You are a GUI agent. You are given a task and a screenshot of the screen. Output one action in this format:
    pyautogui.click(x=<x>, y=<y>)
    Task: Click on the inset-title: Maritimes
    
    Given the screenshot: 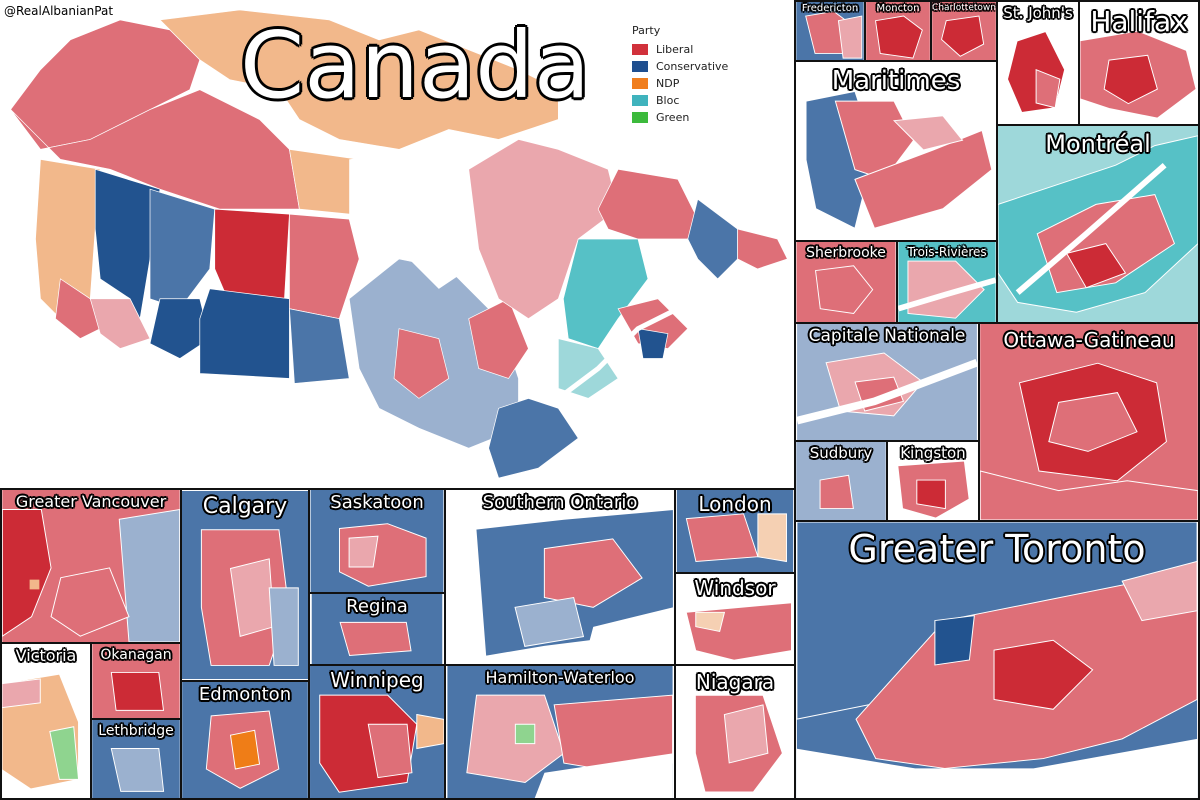 What is the action you would take?
    pyautogui.click(x=896, y=81)
    